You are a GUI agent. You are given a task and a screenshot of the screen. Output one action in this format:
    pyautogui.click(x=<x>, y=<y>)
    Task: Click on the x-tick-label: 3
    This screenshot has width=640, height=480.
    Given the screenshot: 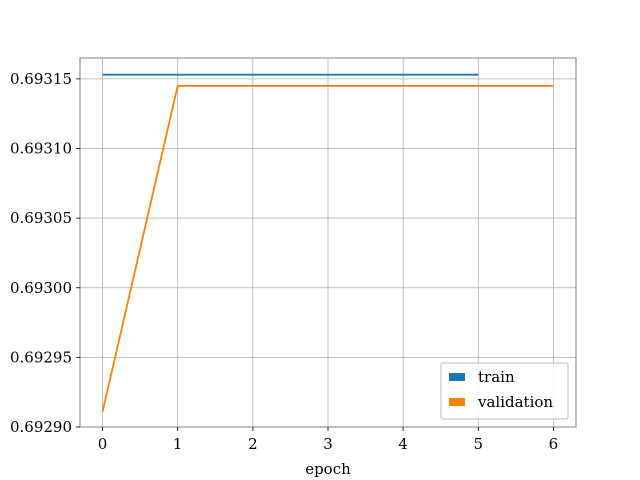 What is the action you would take?
    pyautogui.click(x=328, y=444)
    